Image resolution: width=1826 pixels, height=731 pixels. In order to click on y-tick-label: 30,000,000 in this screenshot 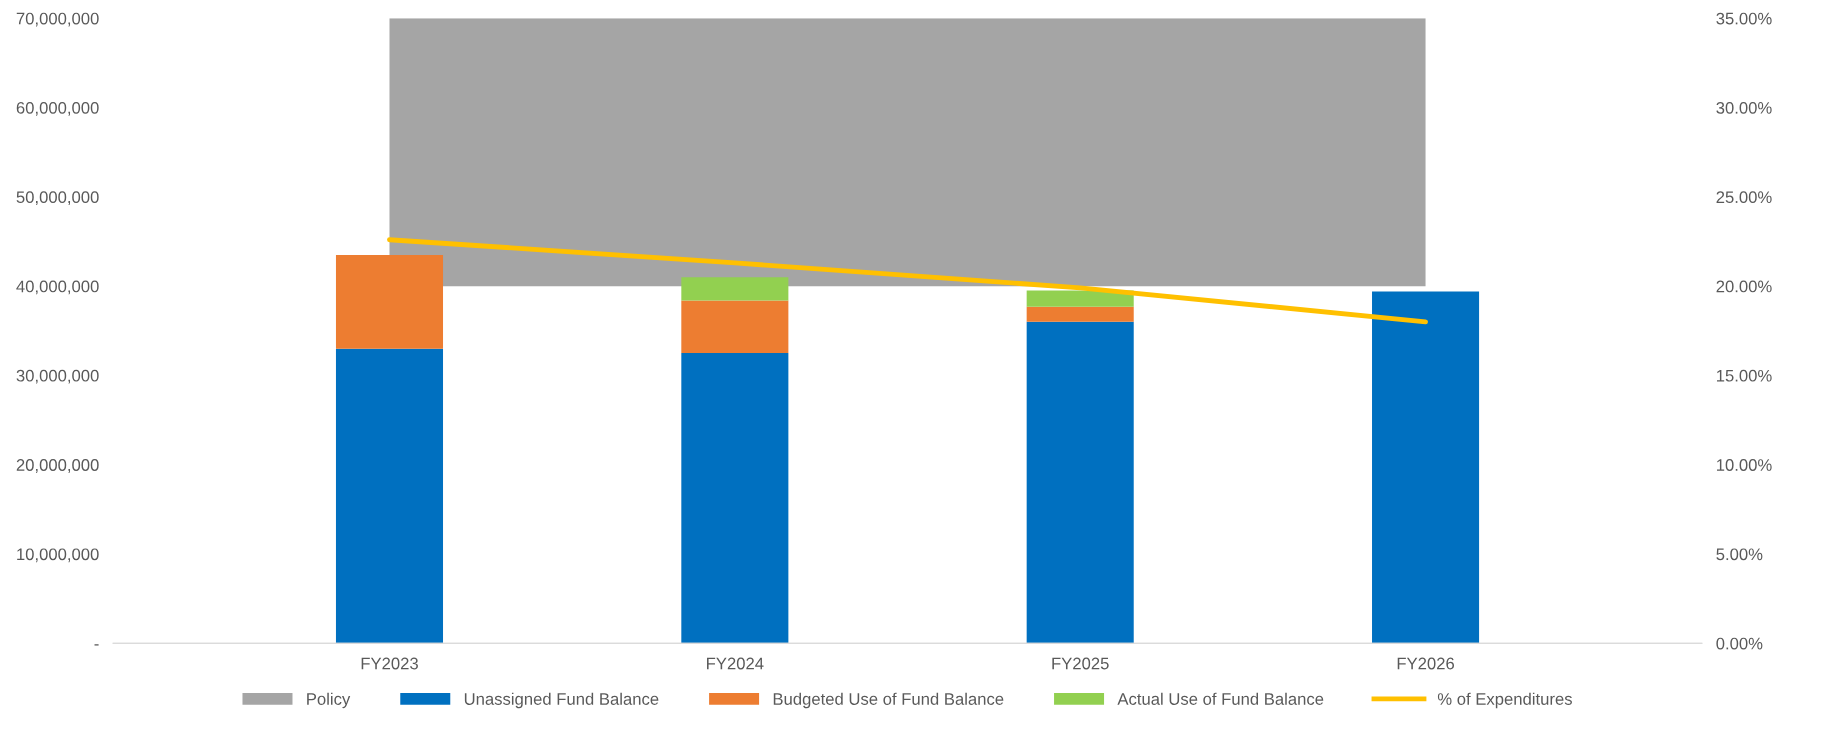, I will do `click(57, 376)`.